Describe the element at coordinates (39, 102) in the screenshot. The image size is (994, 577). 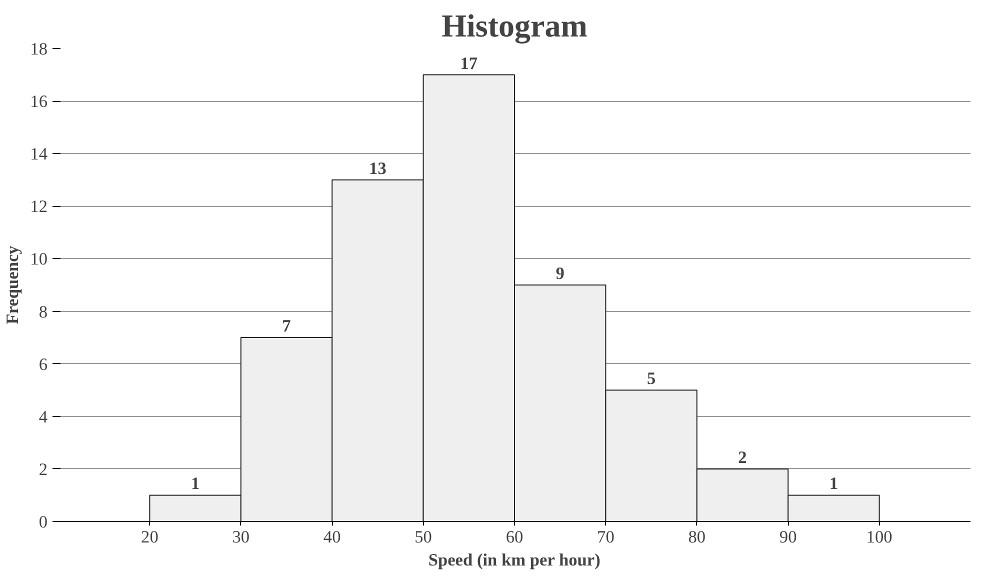
I see `y-tick-label: 16` at that location.